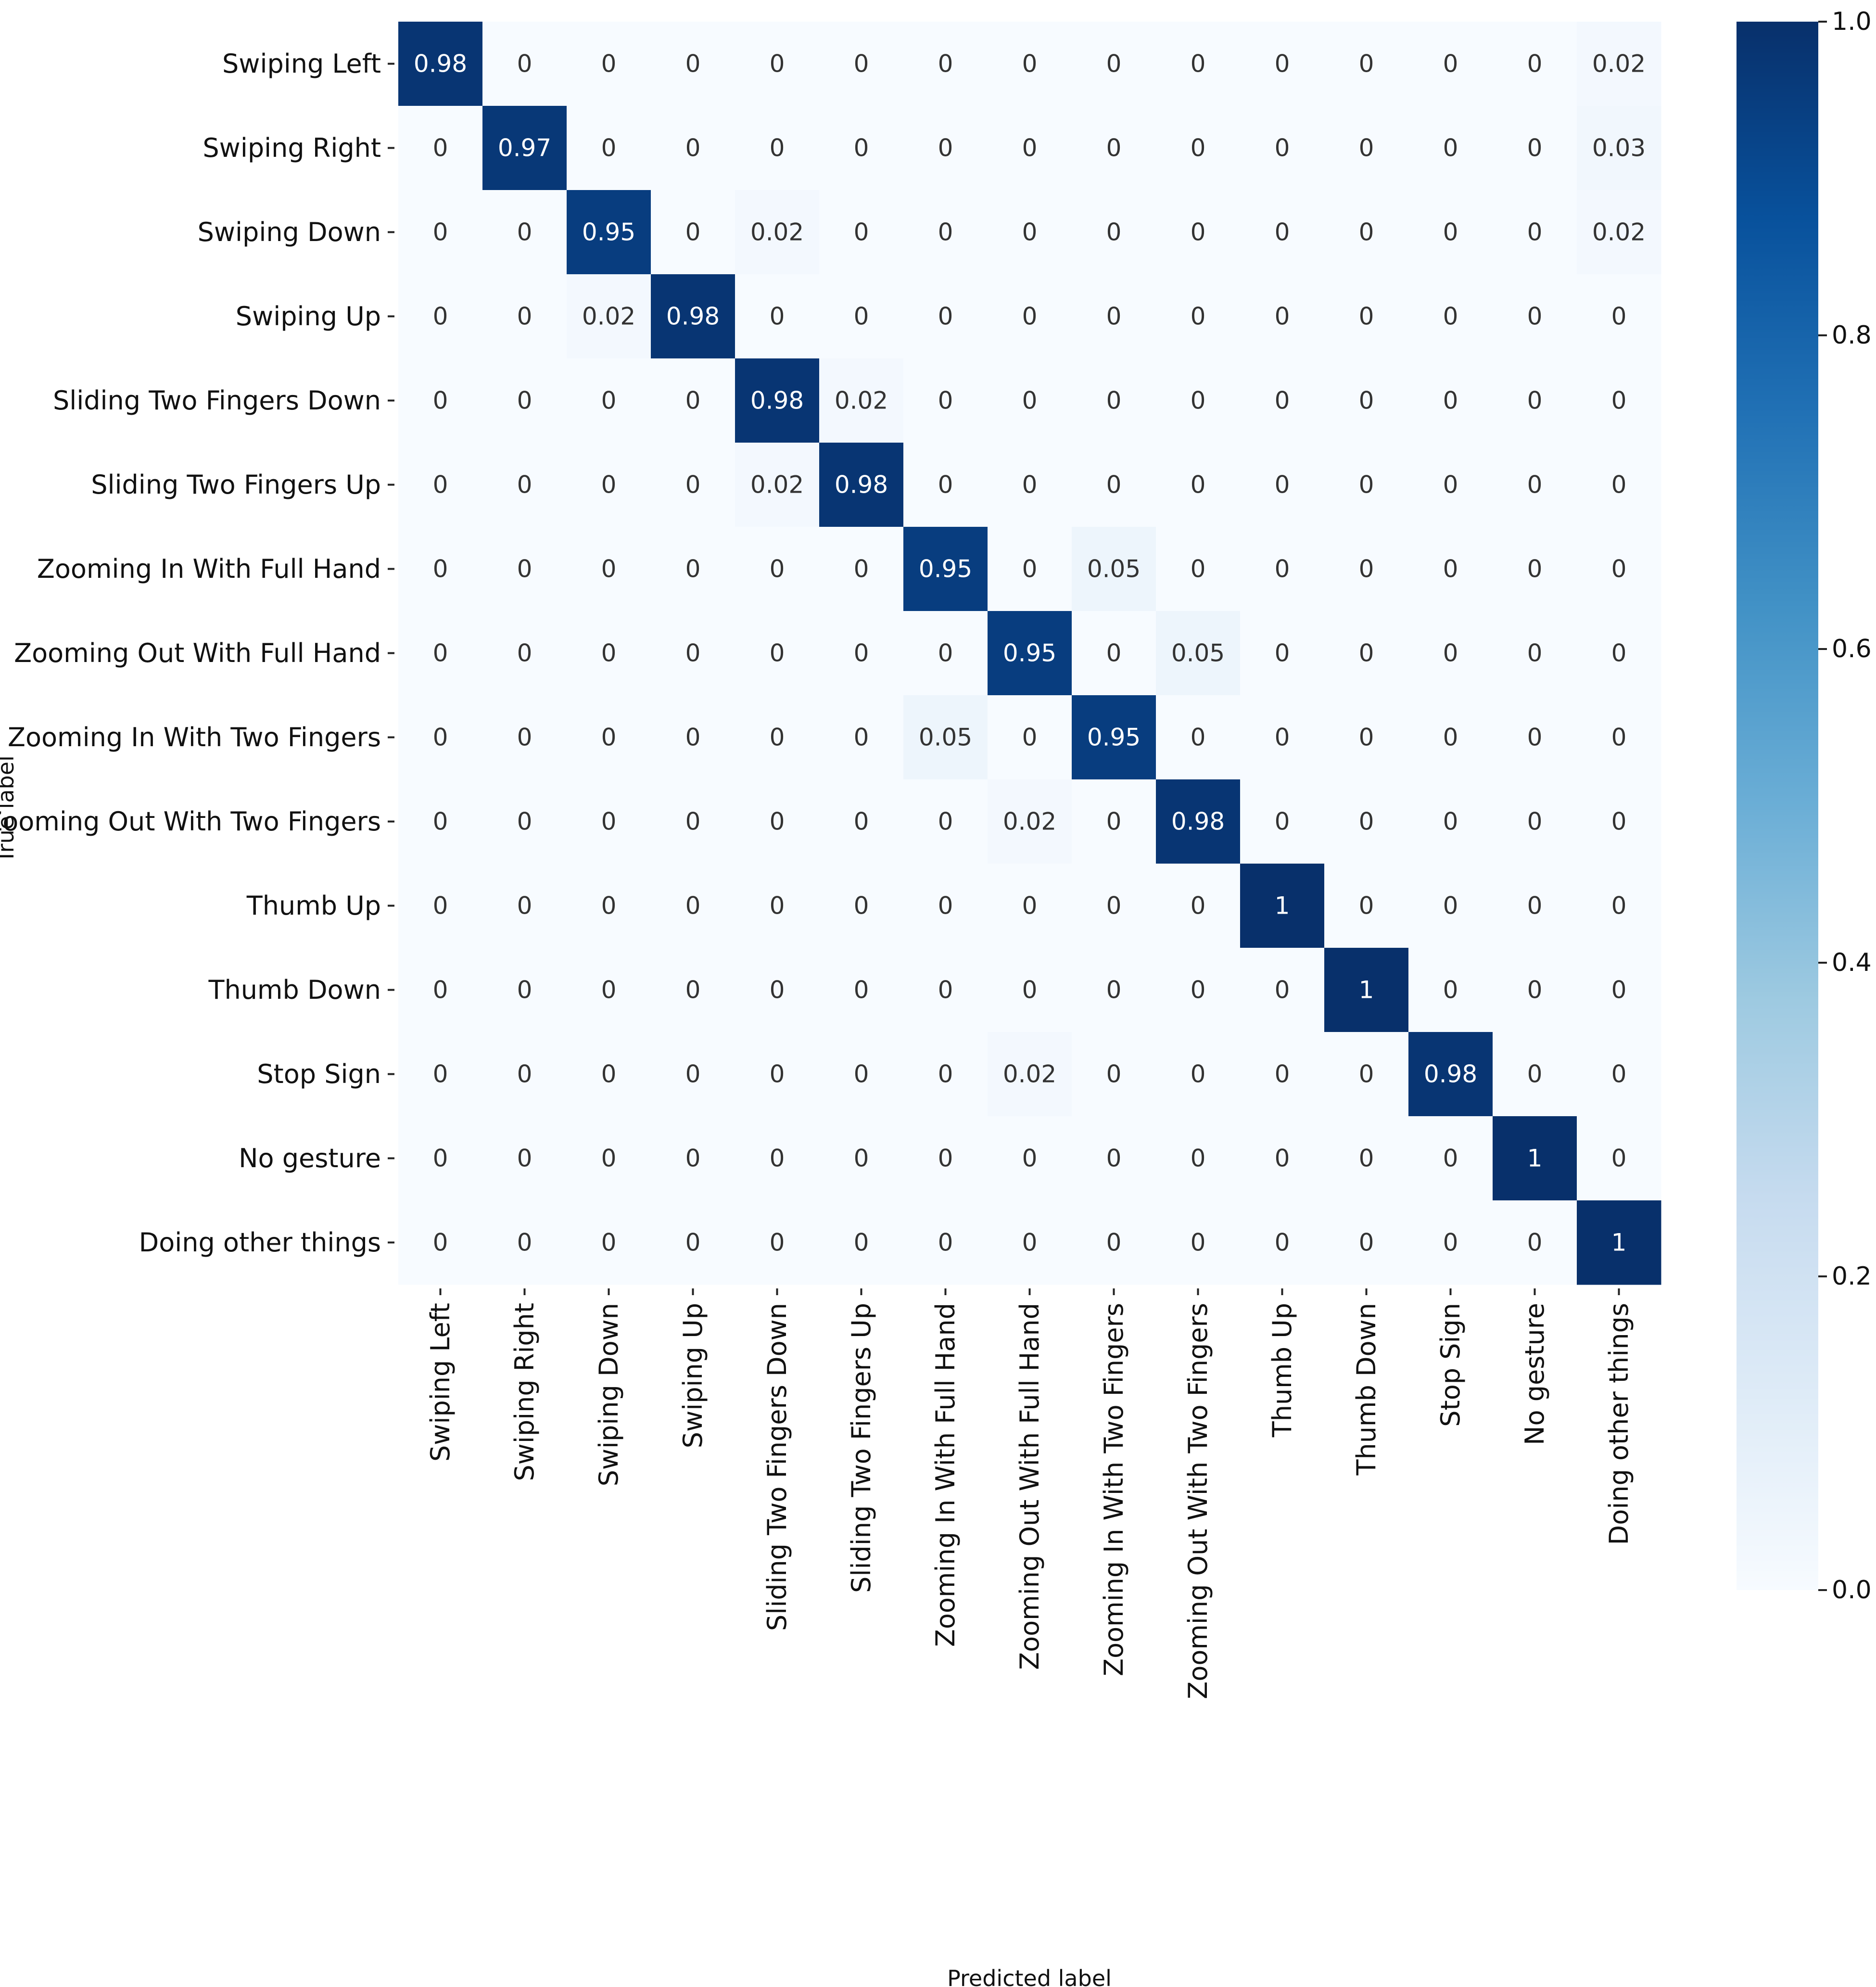  Describe the element at coordinates (777, 1467) in the screenshot. I see `x-tick-label: Sliding Two Fingers Down` at that location.